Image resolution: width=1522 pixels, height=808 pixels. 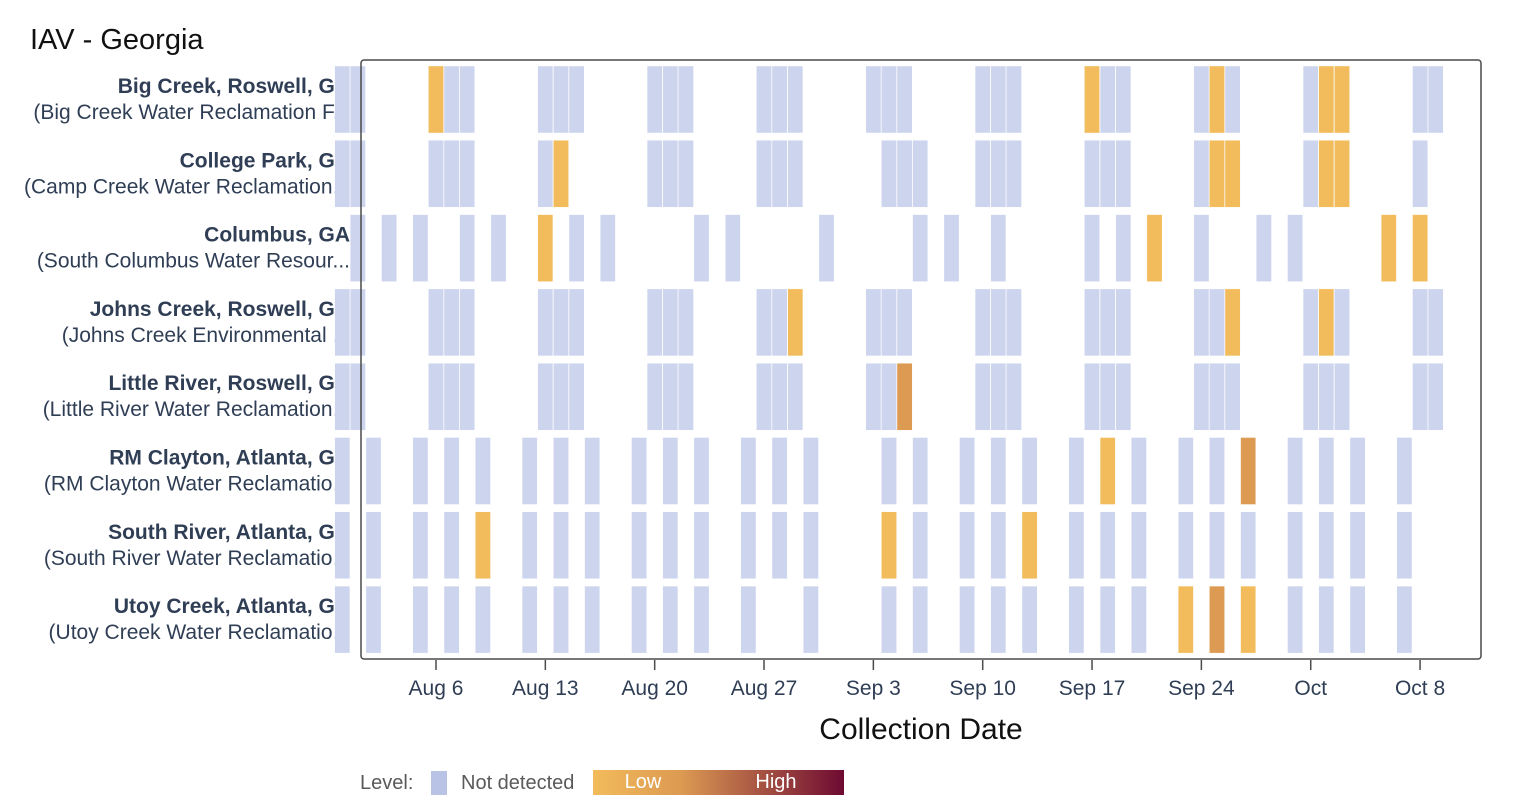 What do you see at coordinates (545, 688) in the screenshot?
I see `x-tick-label: Aug 13` at bounding box center [545, 688].